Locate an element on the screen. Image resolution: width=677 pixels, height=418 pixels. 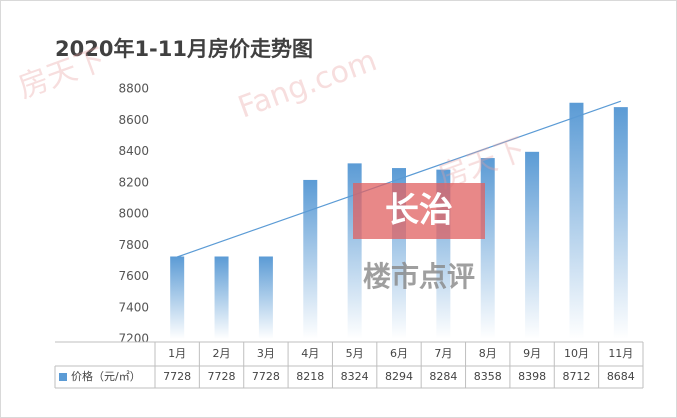
watermark-caption: 楼市点评 is located at coordinates (419, 276).